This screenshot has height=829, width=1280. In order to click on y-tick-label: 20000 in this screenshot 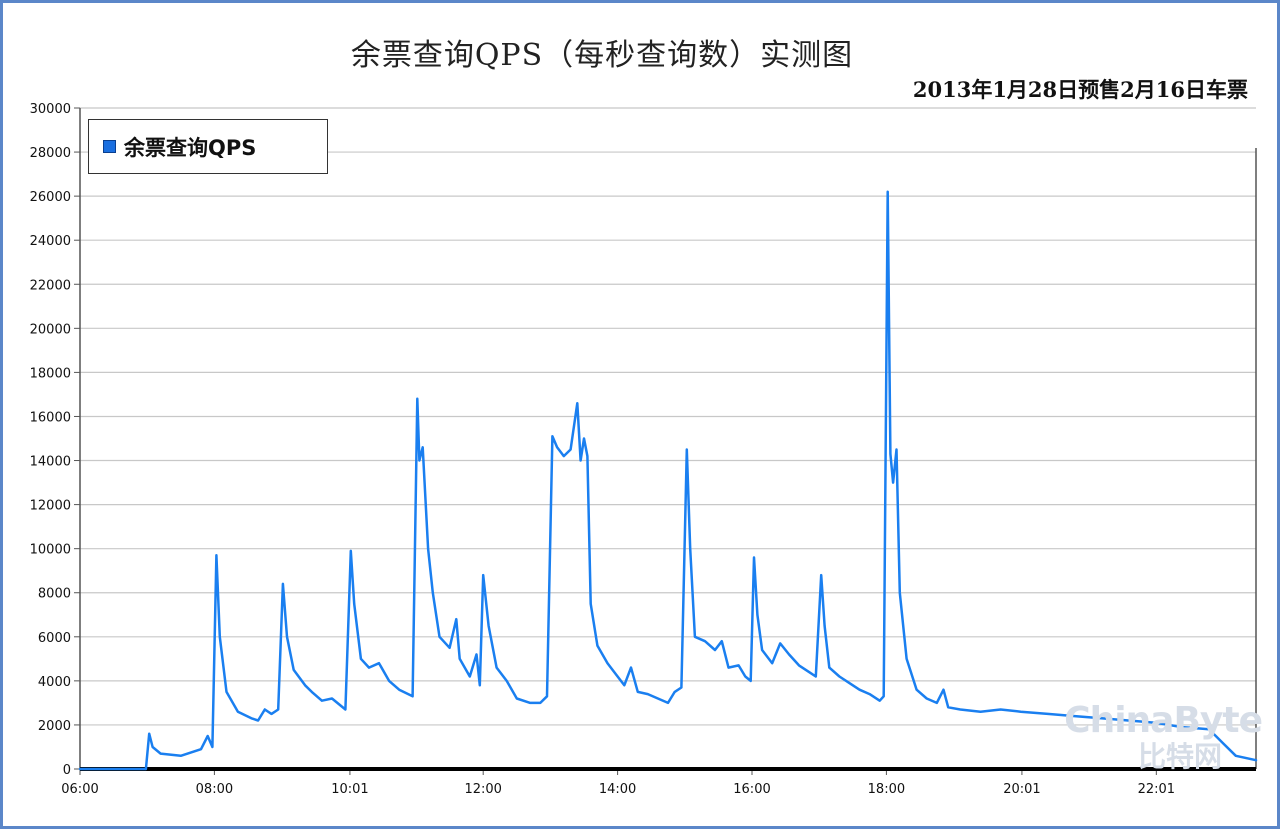, I will do `click(50, 329)`.